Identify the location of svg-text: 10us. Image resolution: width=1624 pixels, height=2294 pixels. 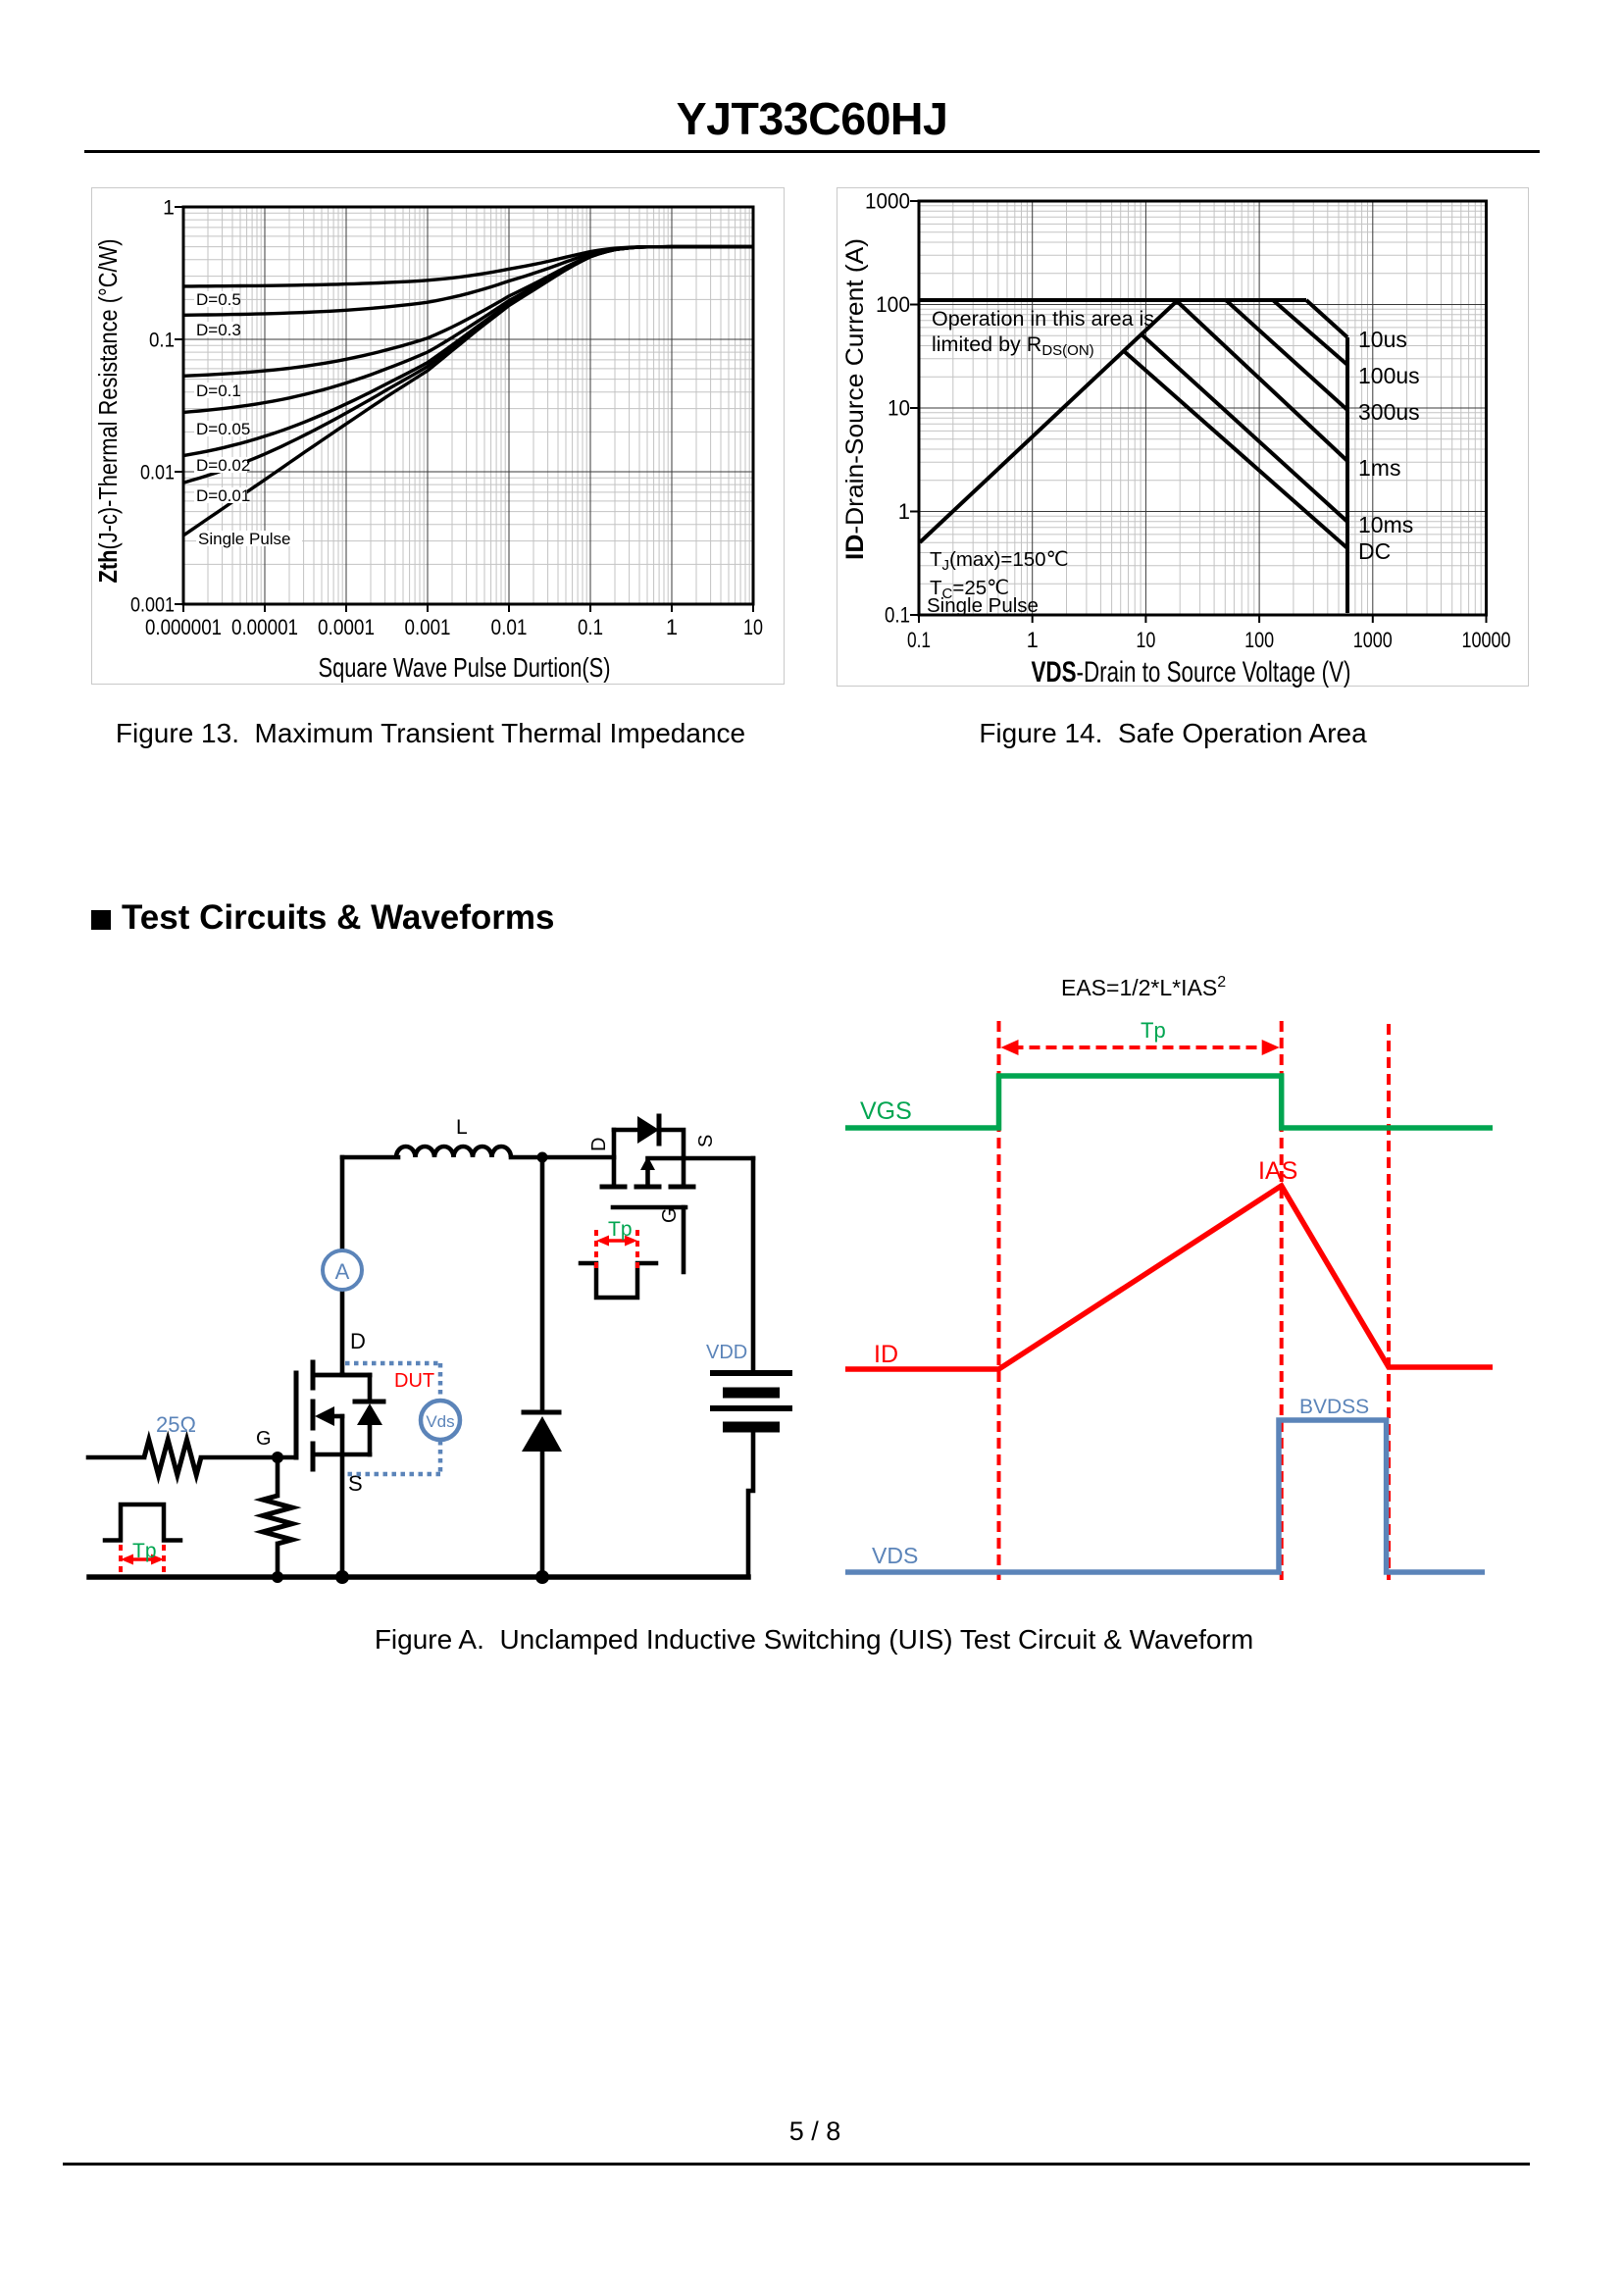
(1382, 339).